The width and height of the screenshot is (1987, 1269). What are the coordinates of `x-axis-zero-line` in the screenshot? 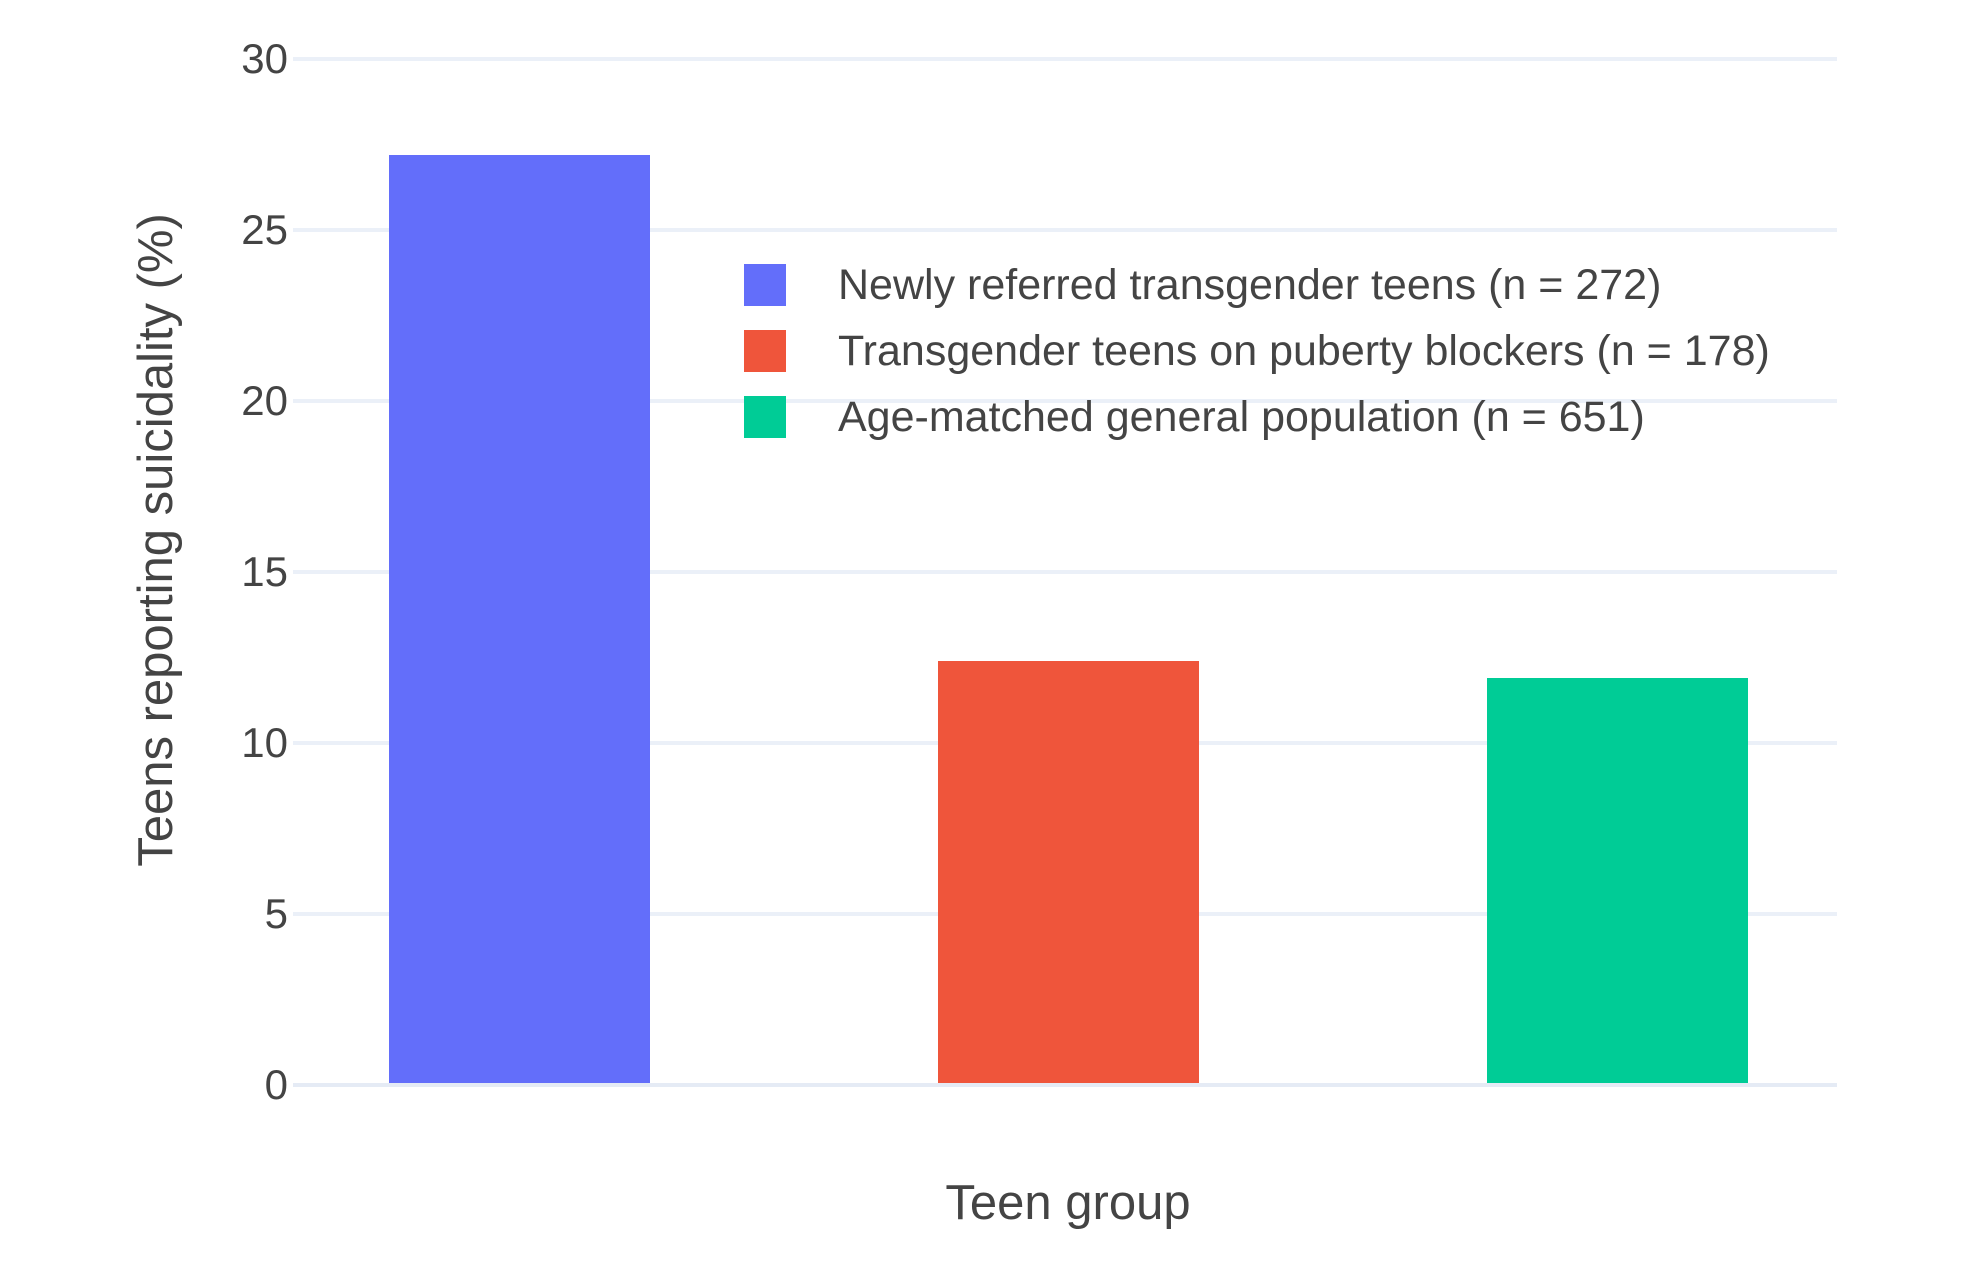 It's located at (1065, 1085).